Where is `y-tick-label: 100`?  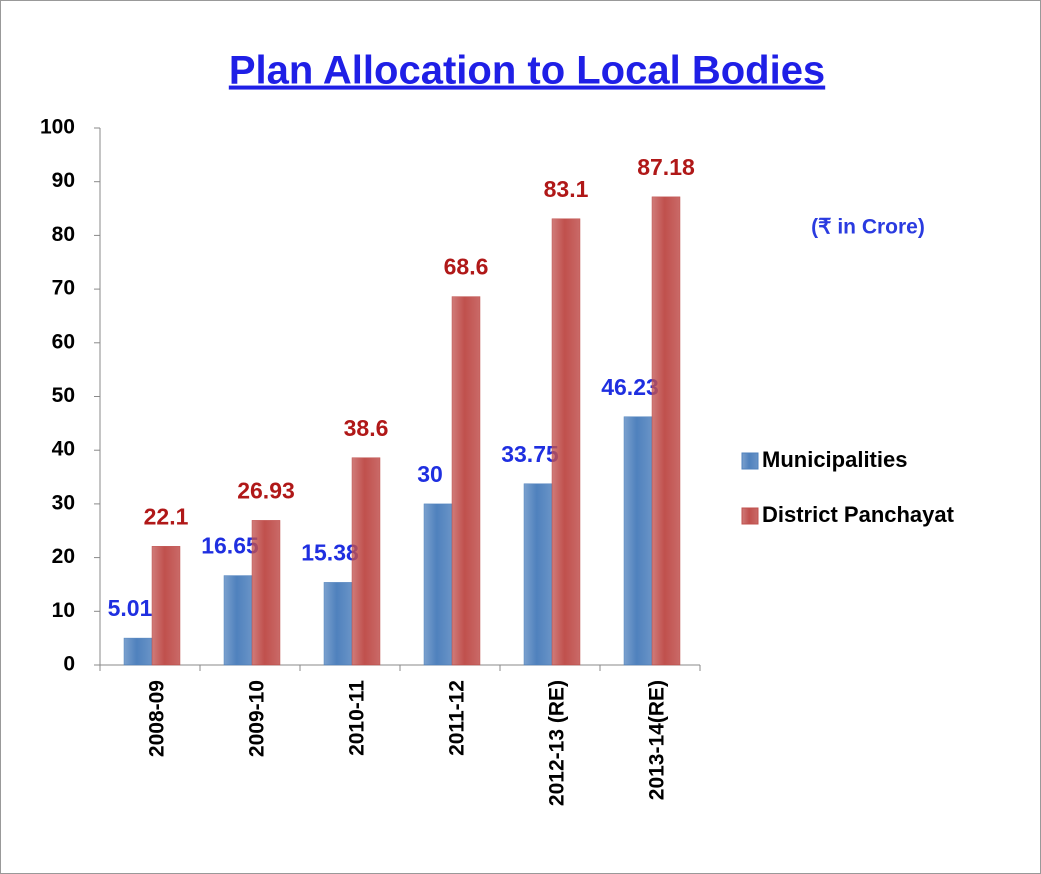 y-tick-label: 100 is located at coordinates (57, 127).